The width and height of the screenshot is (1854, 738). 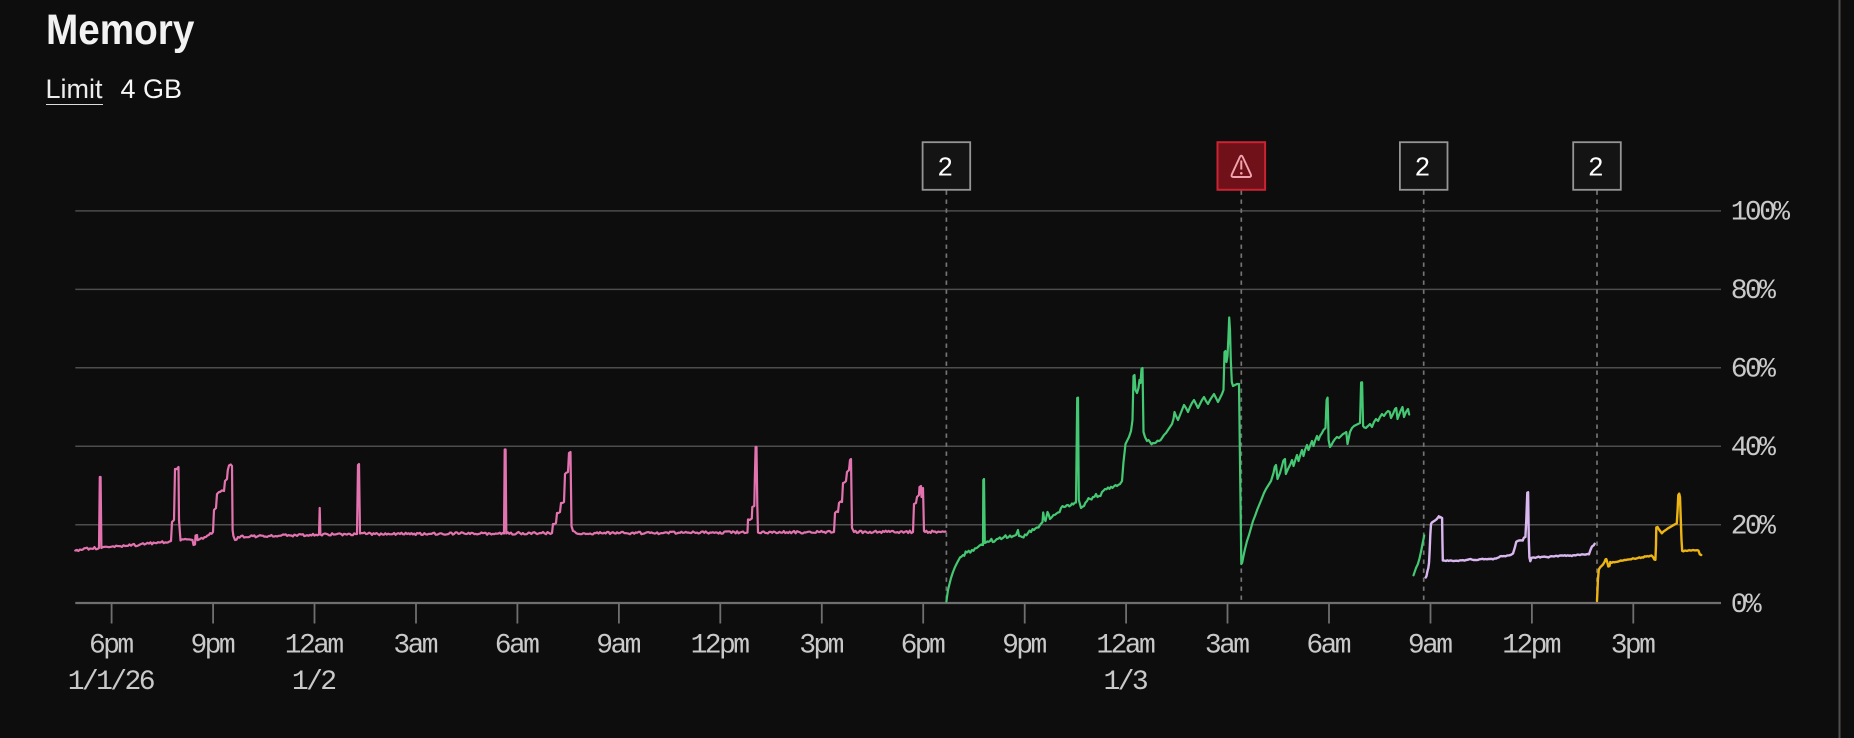 What do you see at coordinates (1753, 526) in the screenshot?
I see `svg-text: 20%` at bounding box center [1753, 526].